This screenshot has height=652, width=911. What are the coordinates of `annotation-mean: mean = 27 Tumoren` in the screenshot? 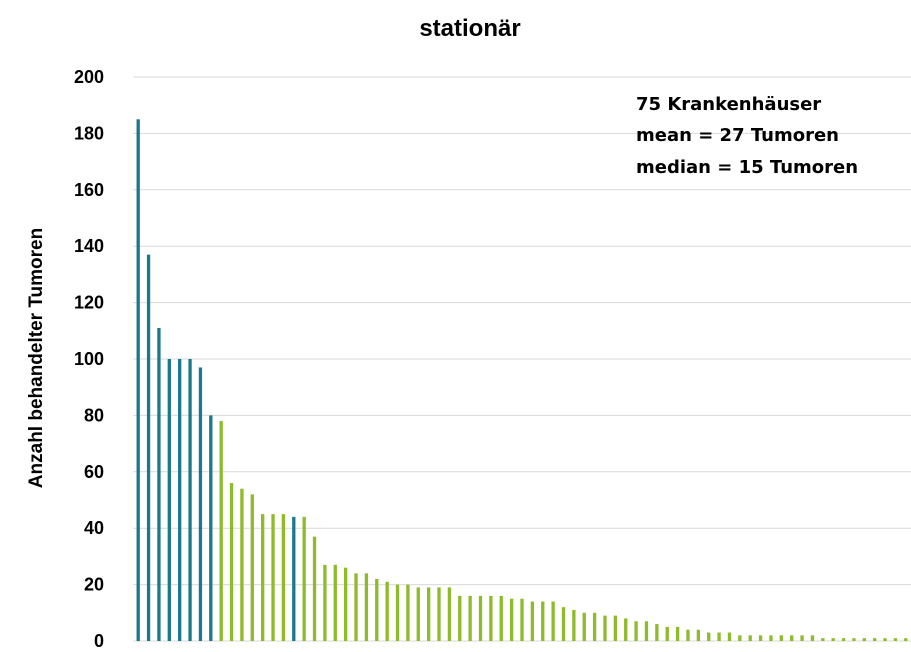 It's located at (737, 135).